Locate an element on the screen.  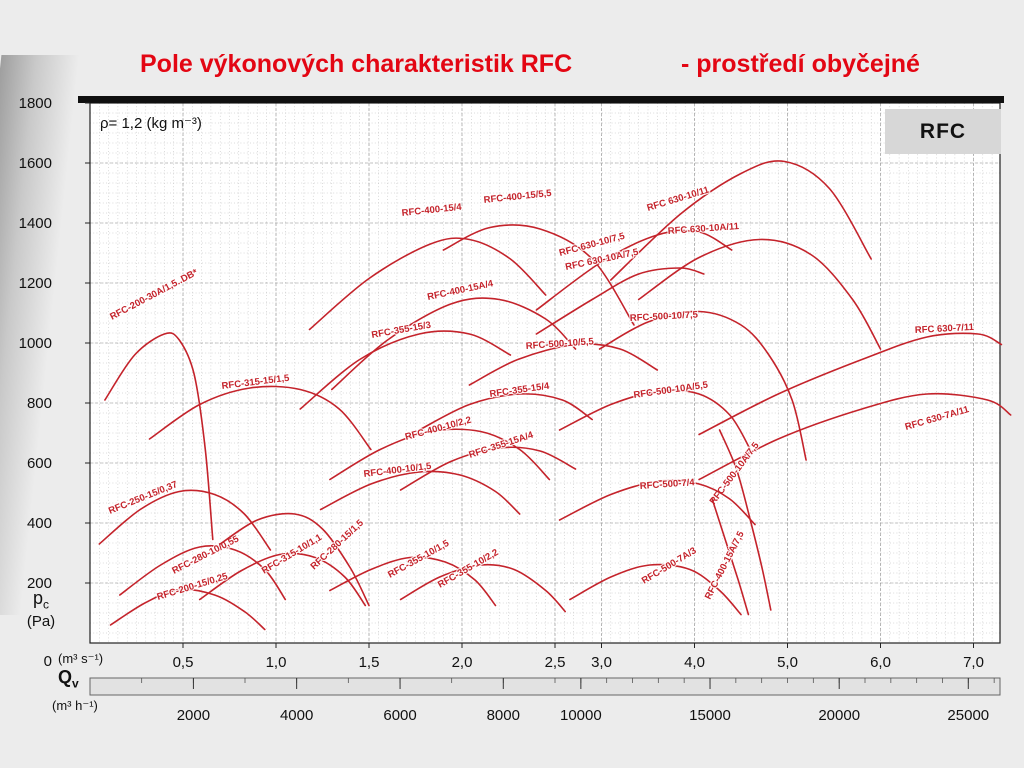
x2-axis-symbol-main: Q is located at coordinates (65, 677).